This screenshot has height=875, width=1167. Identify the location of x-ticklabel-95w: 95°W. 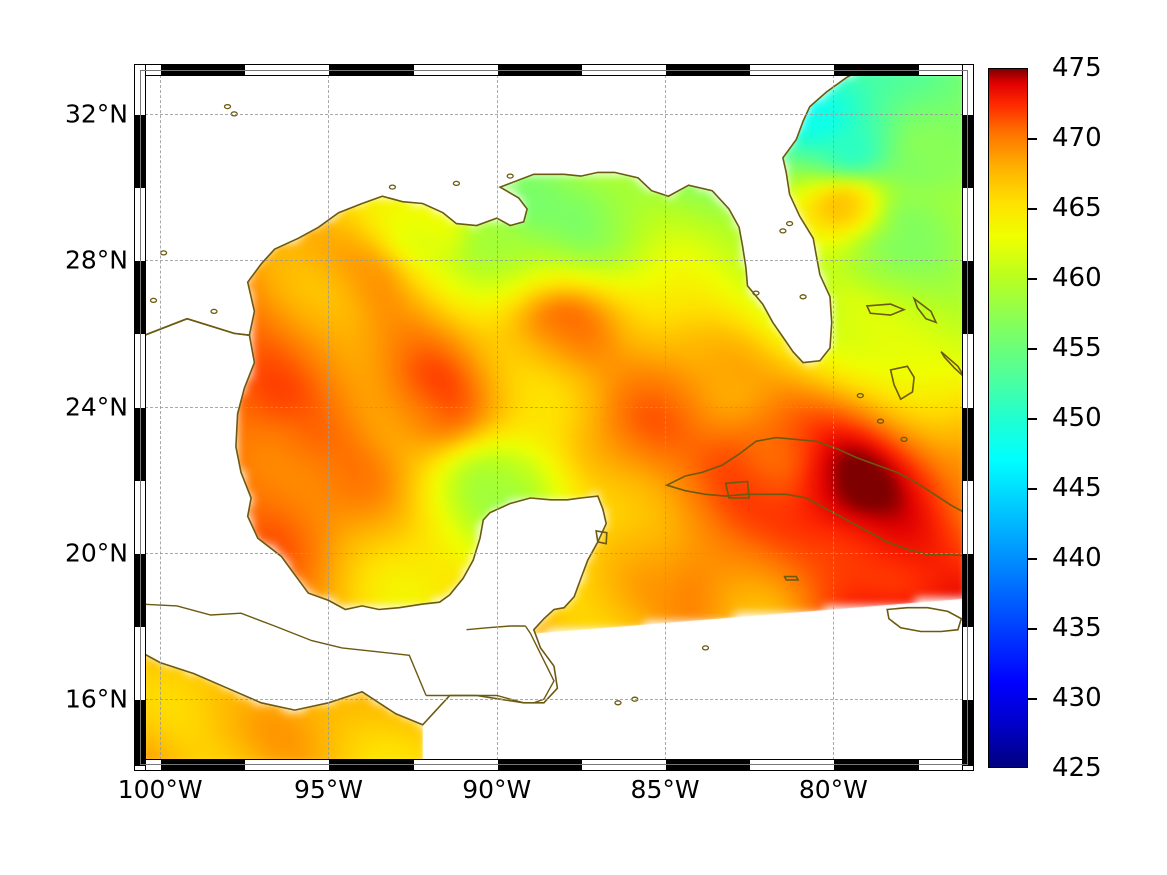
(328, 789).